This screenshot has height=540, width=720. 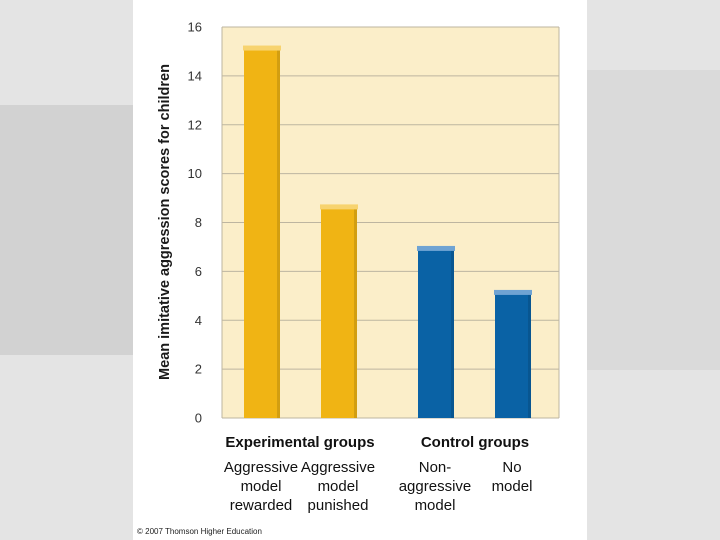 I want to click on y-tick-label: 6, so click(x=198, y=271).